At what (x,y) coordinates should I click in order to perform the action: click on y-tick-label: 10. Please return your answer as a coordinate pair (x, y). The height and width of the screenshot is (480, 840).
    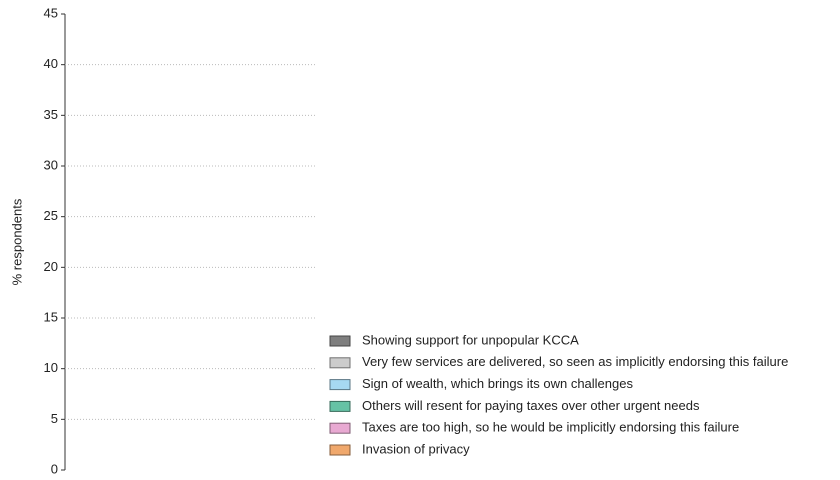
    Looking at the image, I should click on (51, 367).